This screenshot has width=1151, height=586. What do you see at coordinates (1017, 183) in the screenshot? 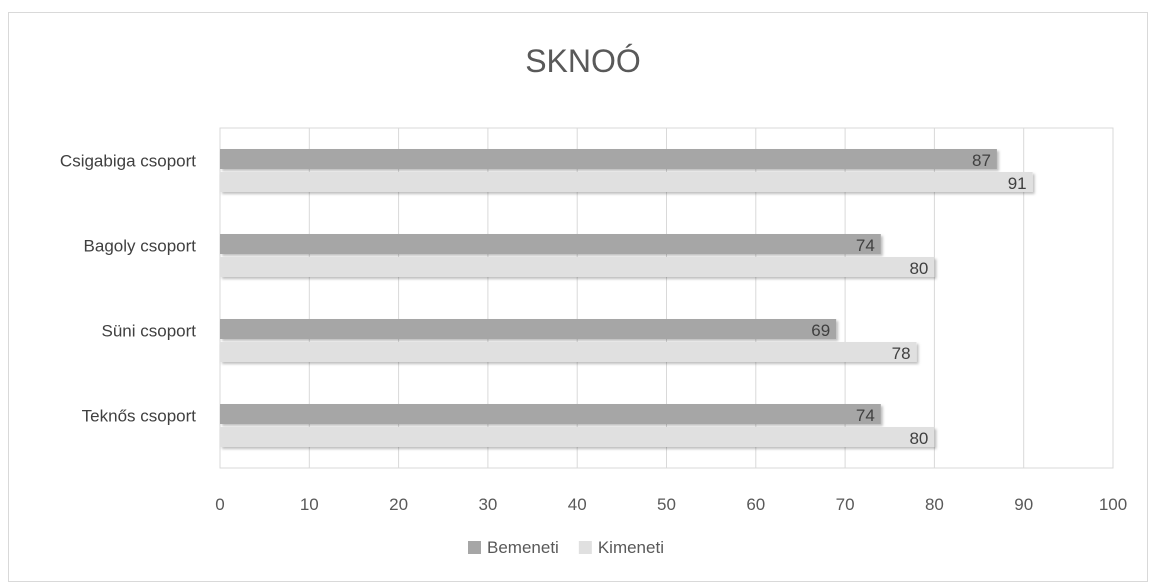
I see `data-label: 91` at bounding box center [1017, 183].